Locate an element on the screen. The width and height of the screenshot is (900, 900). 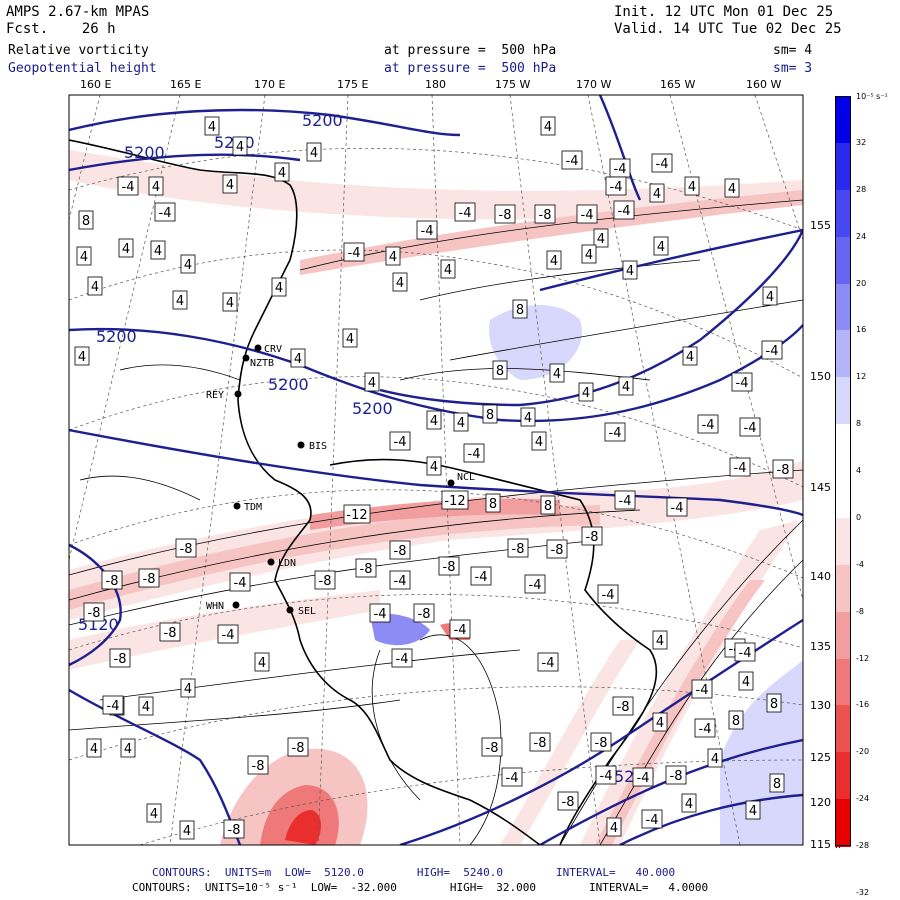
colorbar-tick-label: -8 is located at coordinates (860, 611).